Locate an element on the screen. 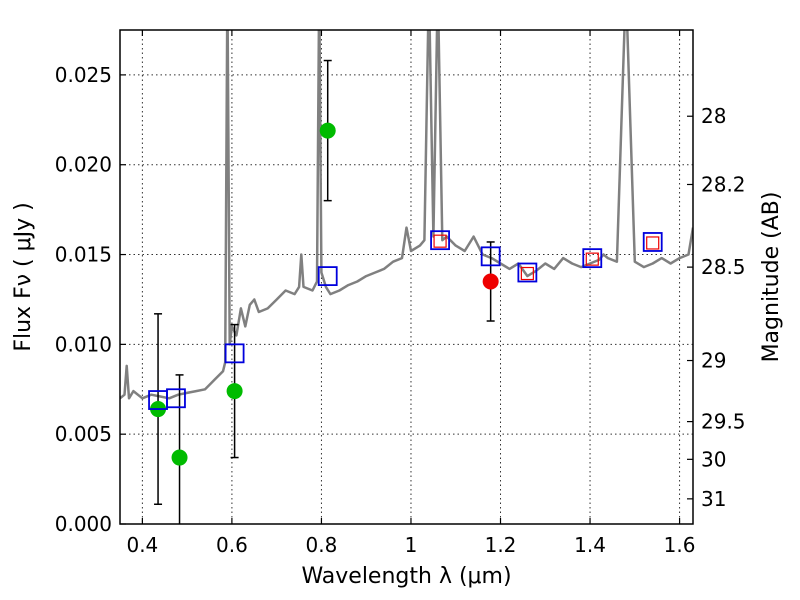  right-tick-label: 28.5 is located at coordinates (723, 267).